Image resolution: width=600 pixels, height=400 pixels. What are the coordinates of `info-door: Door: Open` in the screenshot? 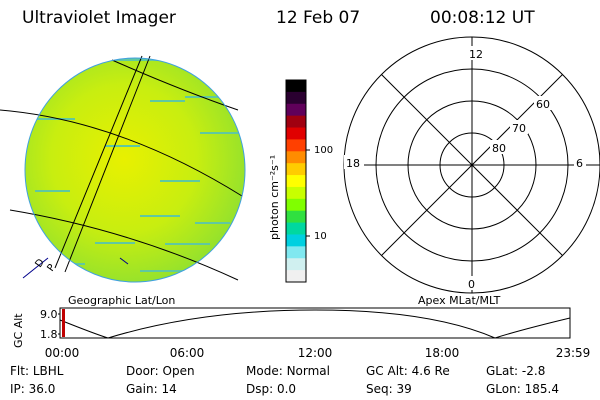 It's located at (160, 371).